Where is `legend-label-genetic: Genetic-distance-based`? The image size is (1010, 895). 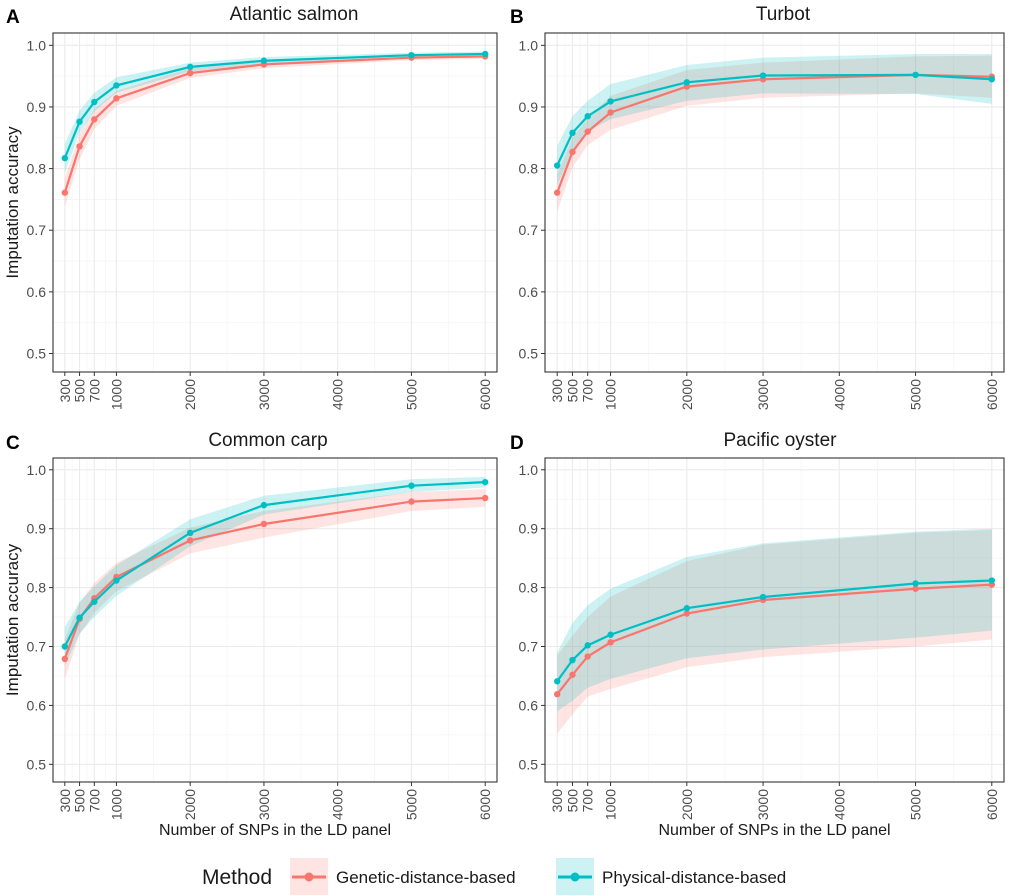 legend-label-genetic: Genetic-distance-based is located at coordinates (426, 877).